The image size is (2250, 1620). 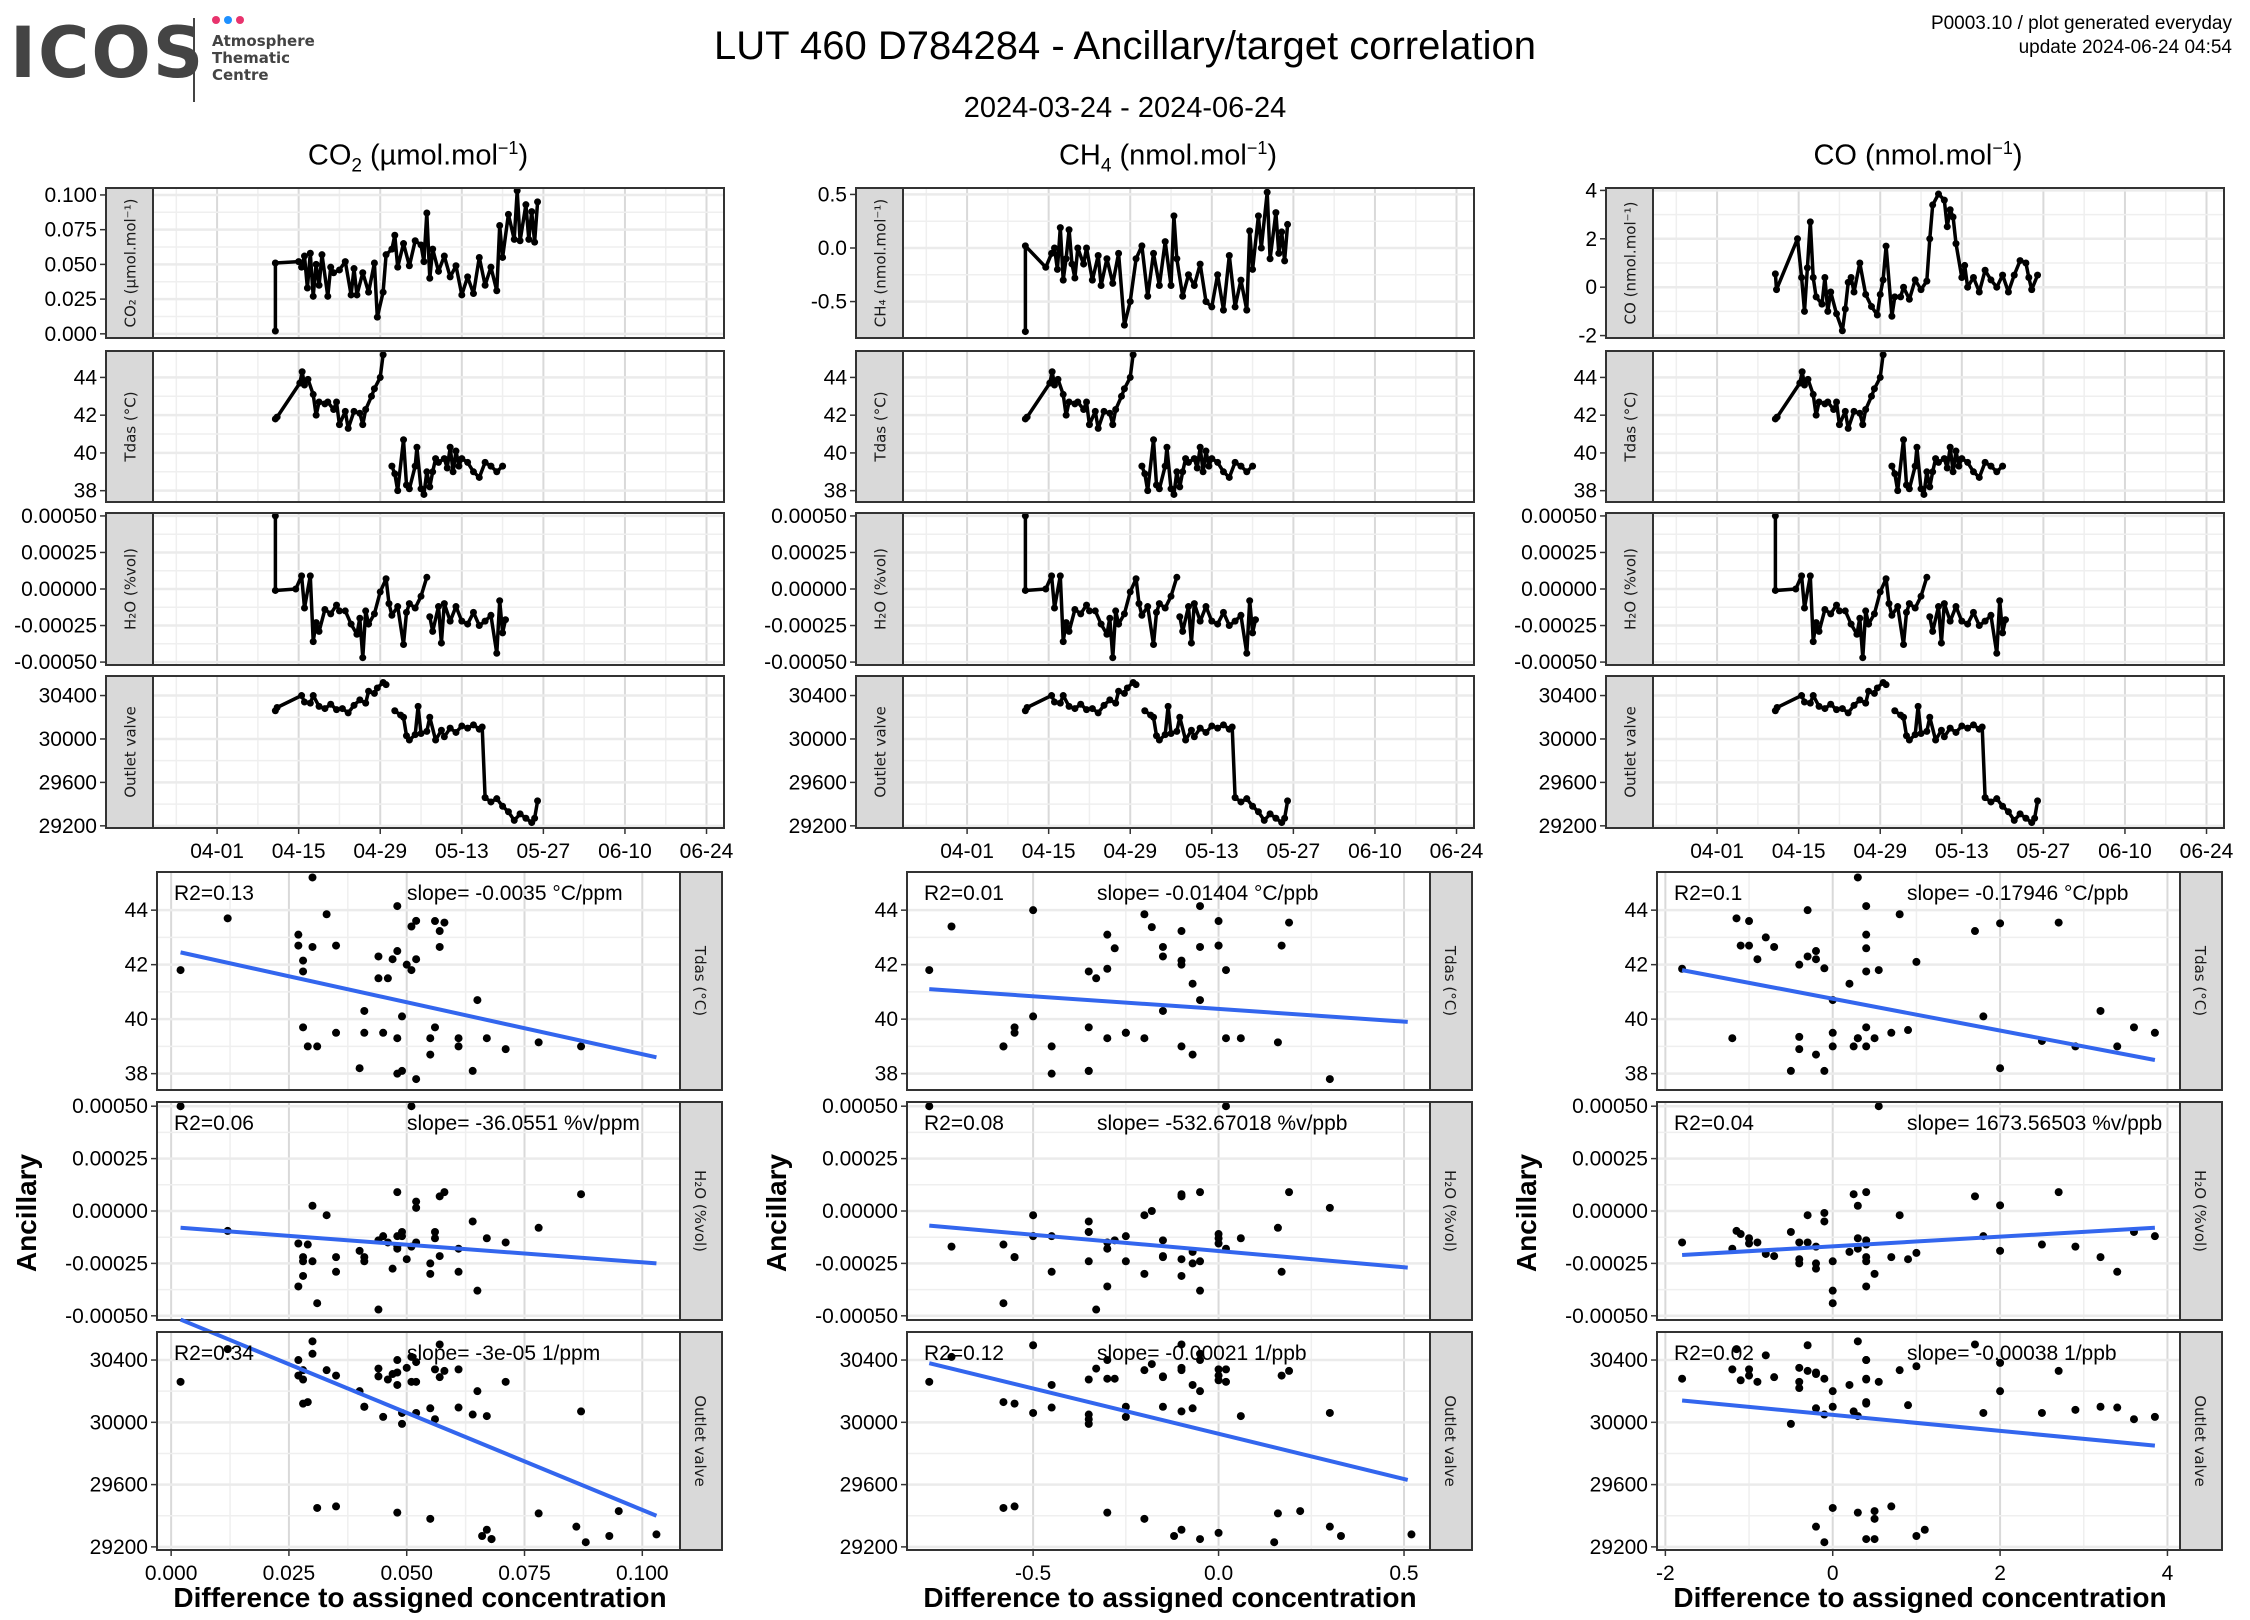 I want to click on y-tick-label: 30400, so click(x=1619, y=1360).